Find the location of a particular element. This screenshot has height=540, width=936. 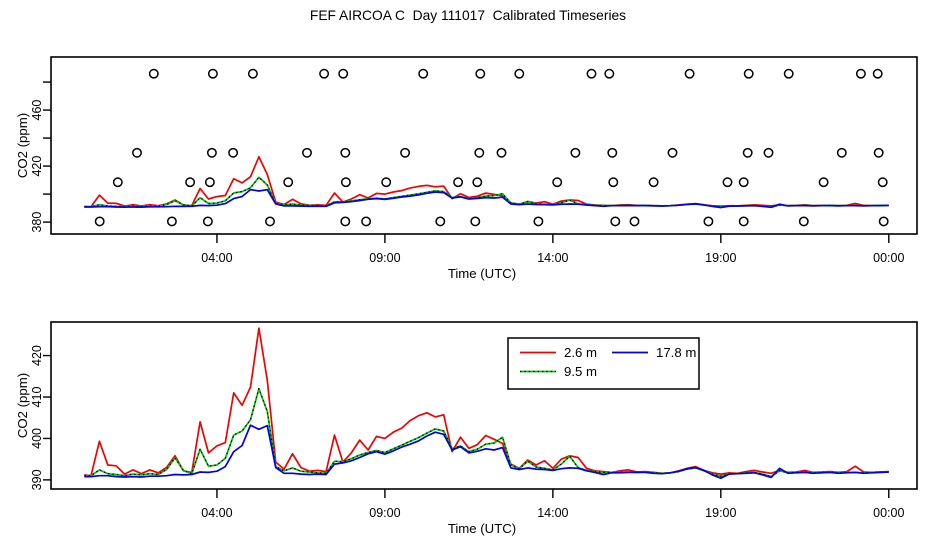

legend-frame is located at coordinates (603, 363).